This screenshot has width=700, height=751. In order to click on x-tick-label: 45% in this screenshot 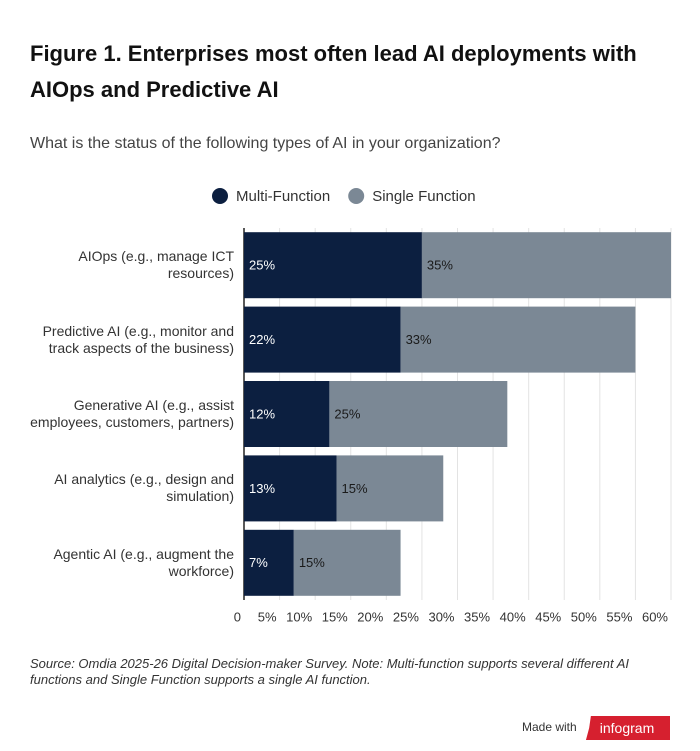, I will do `click(548, 616)`.